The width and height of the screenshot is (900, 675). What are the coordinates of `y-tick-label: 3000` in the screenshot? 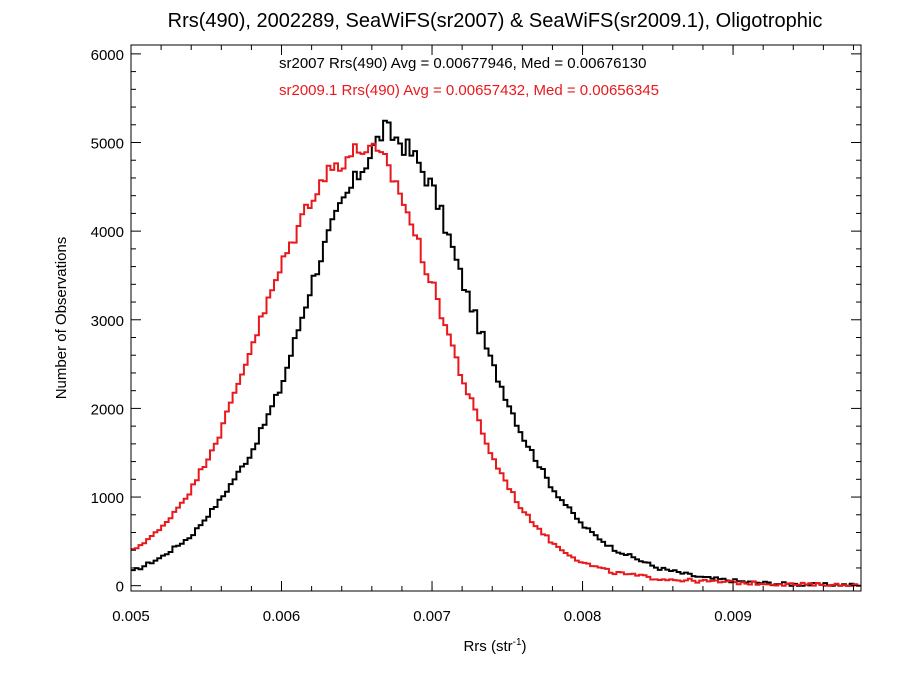 It's located at (107, 321).